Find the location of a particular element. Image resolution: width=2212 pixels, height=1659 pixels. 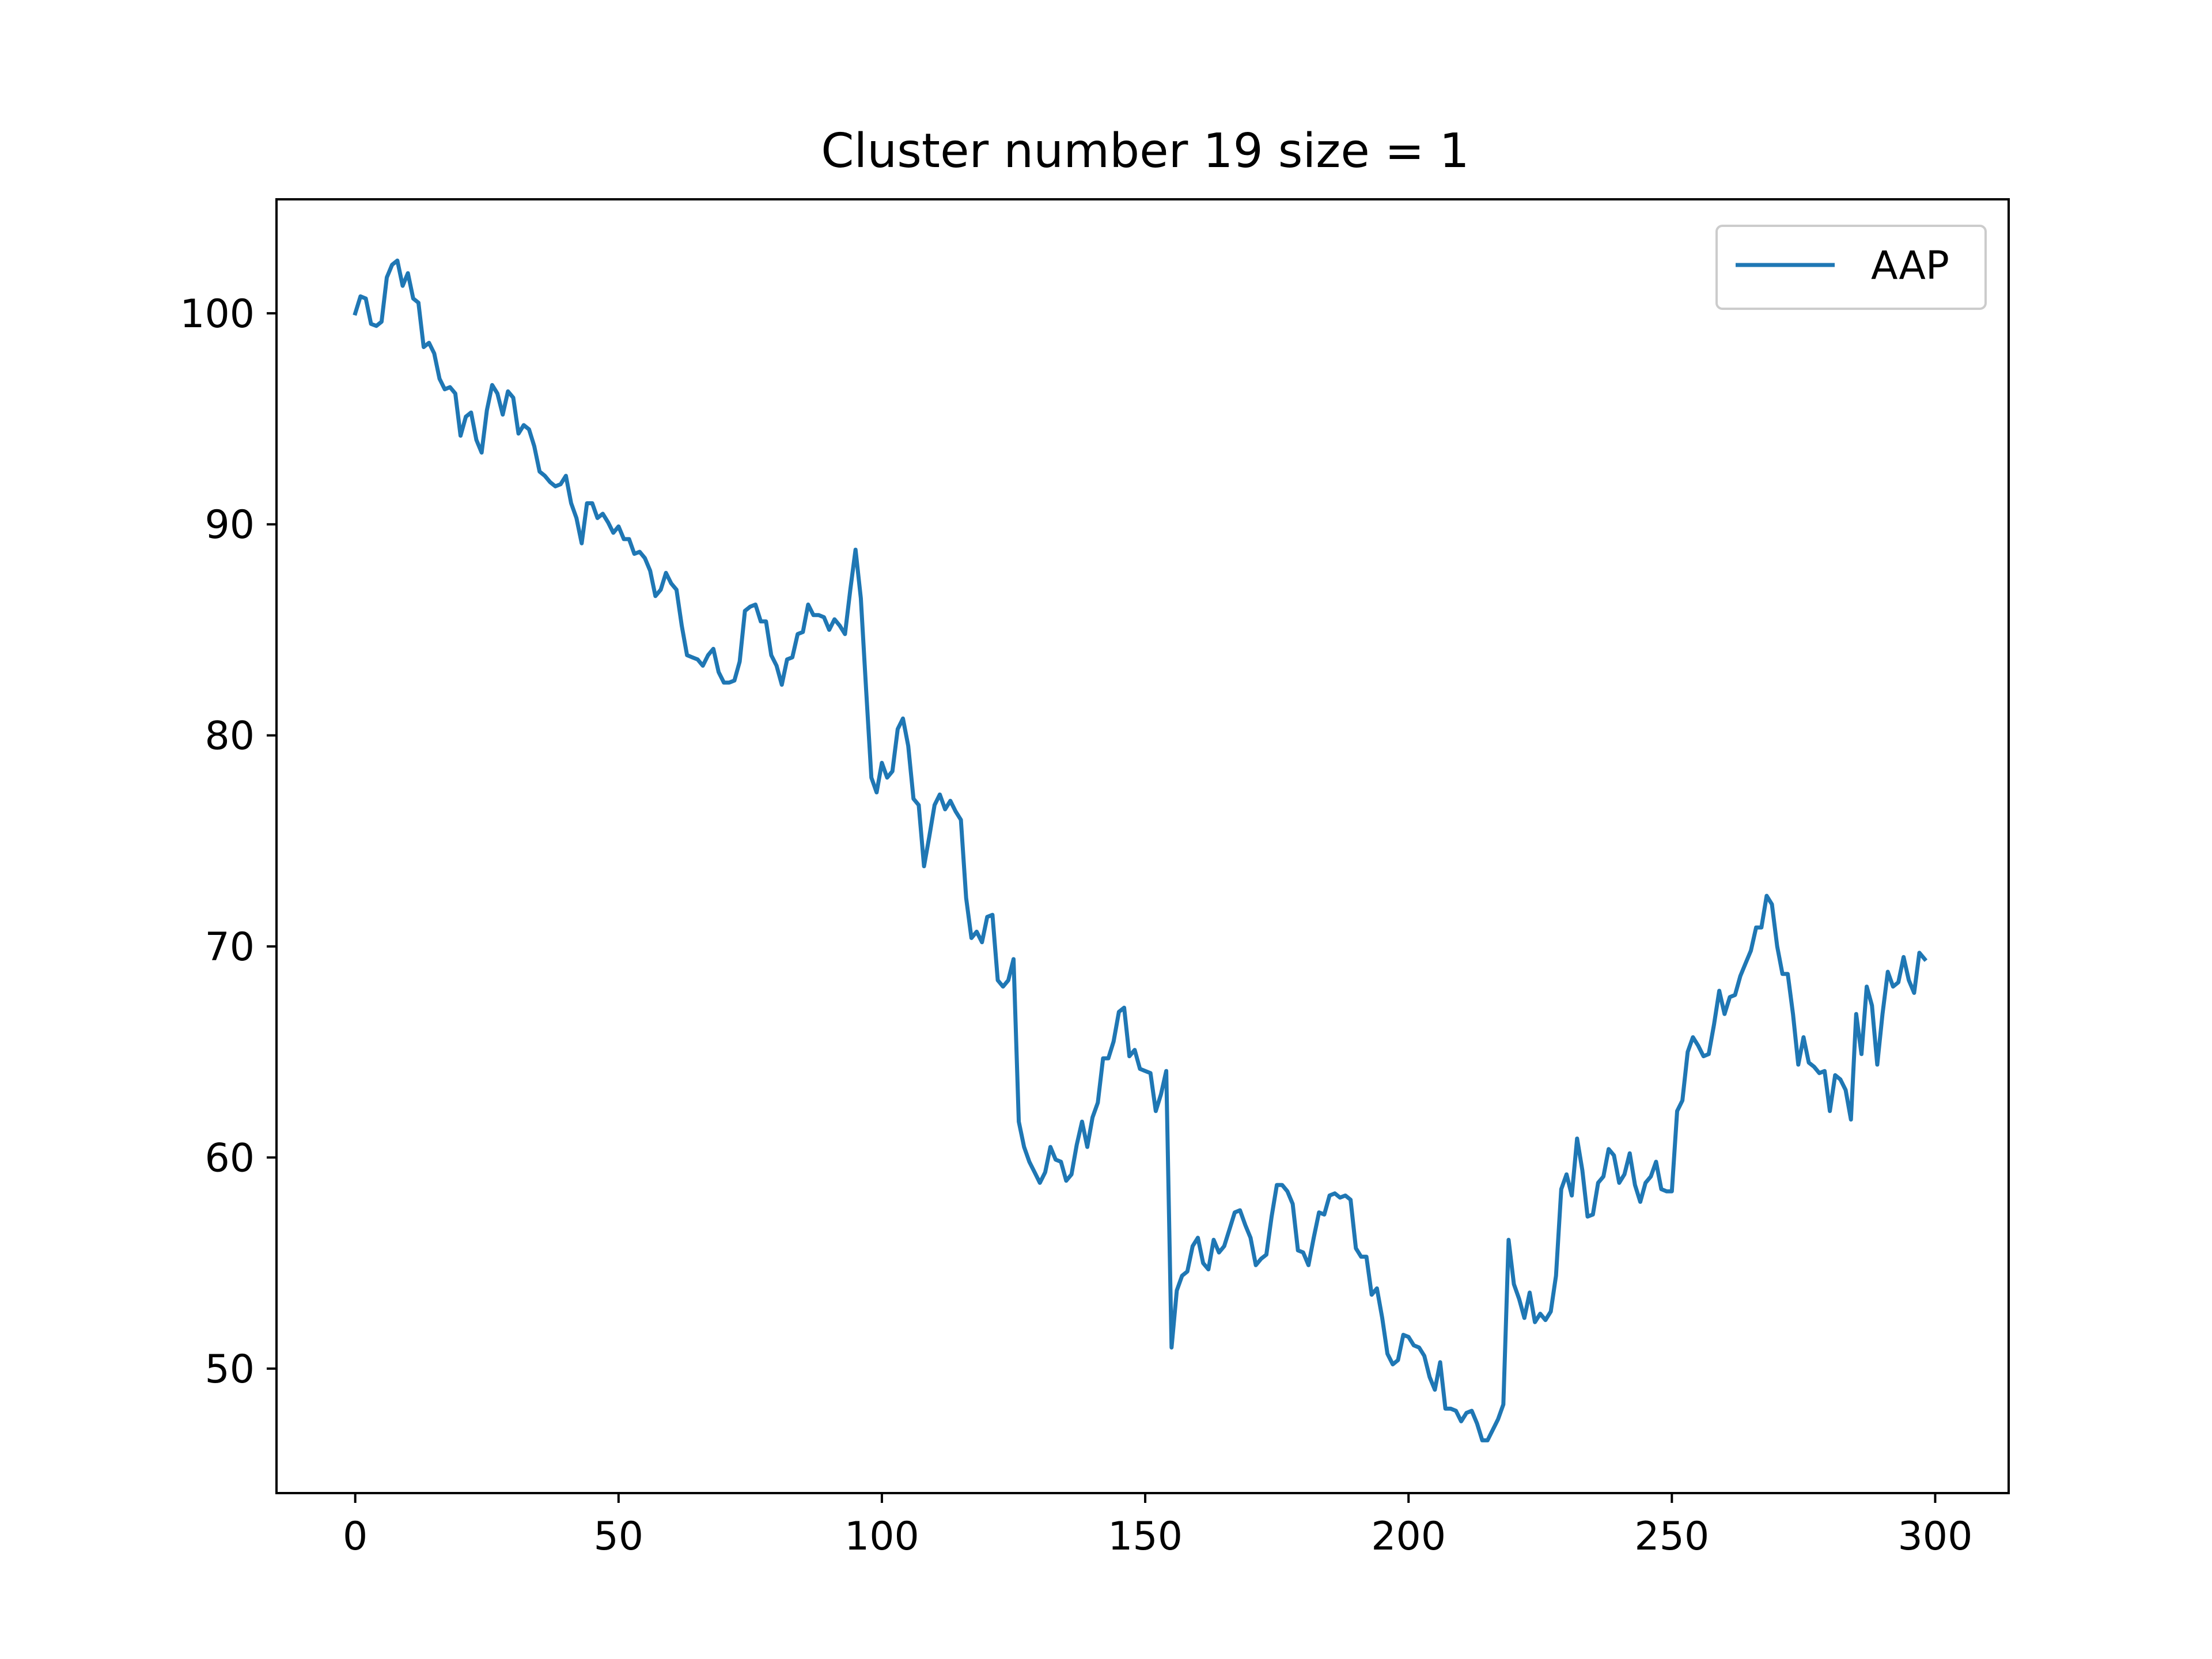

x-tick-label: 300 is located at coordinates (1935, 1536).